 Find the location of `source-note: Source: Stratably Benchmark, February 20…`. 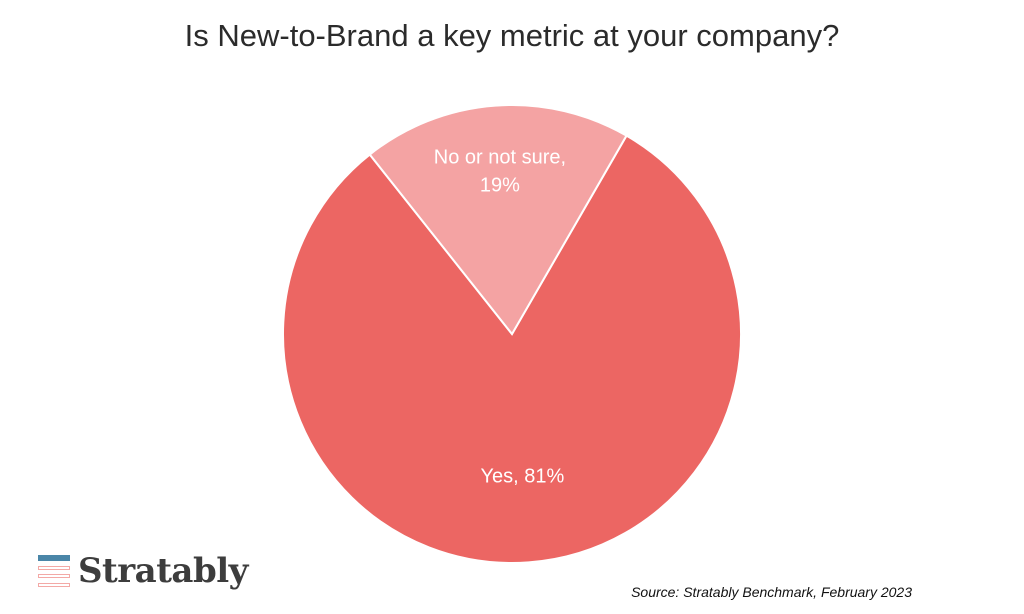

source-note: Source: Stratably Benchmark, February 20… is located at coordinates (771, 592).